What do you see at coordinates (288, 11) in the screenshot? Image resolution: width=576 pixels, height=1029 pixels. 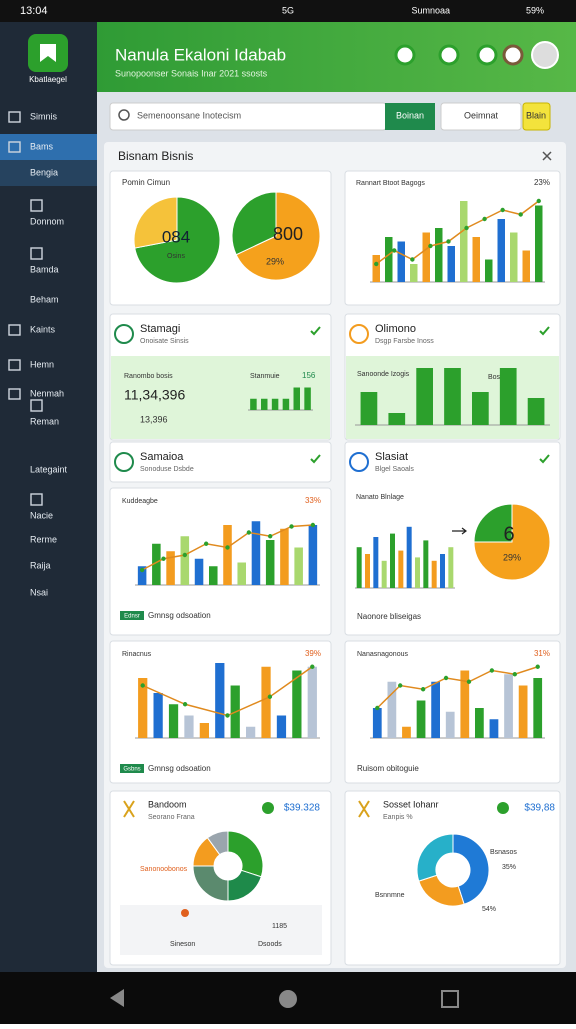 I see `status-bar` at bounding box center [288, 11].